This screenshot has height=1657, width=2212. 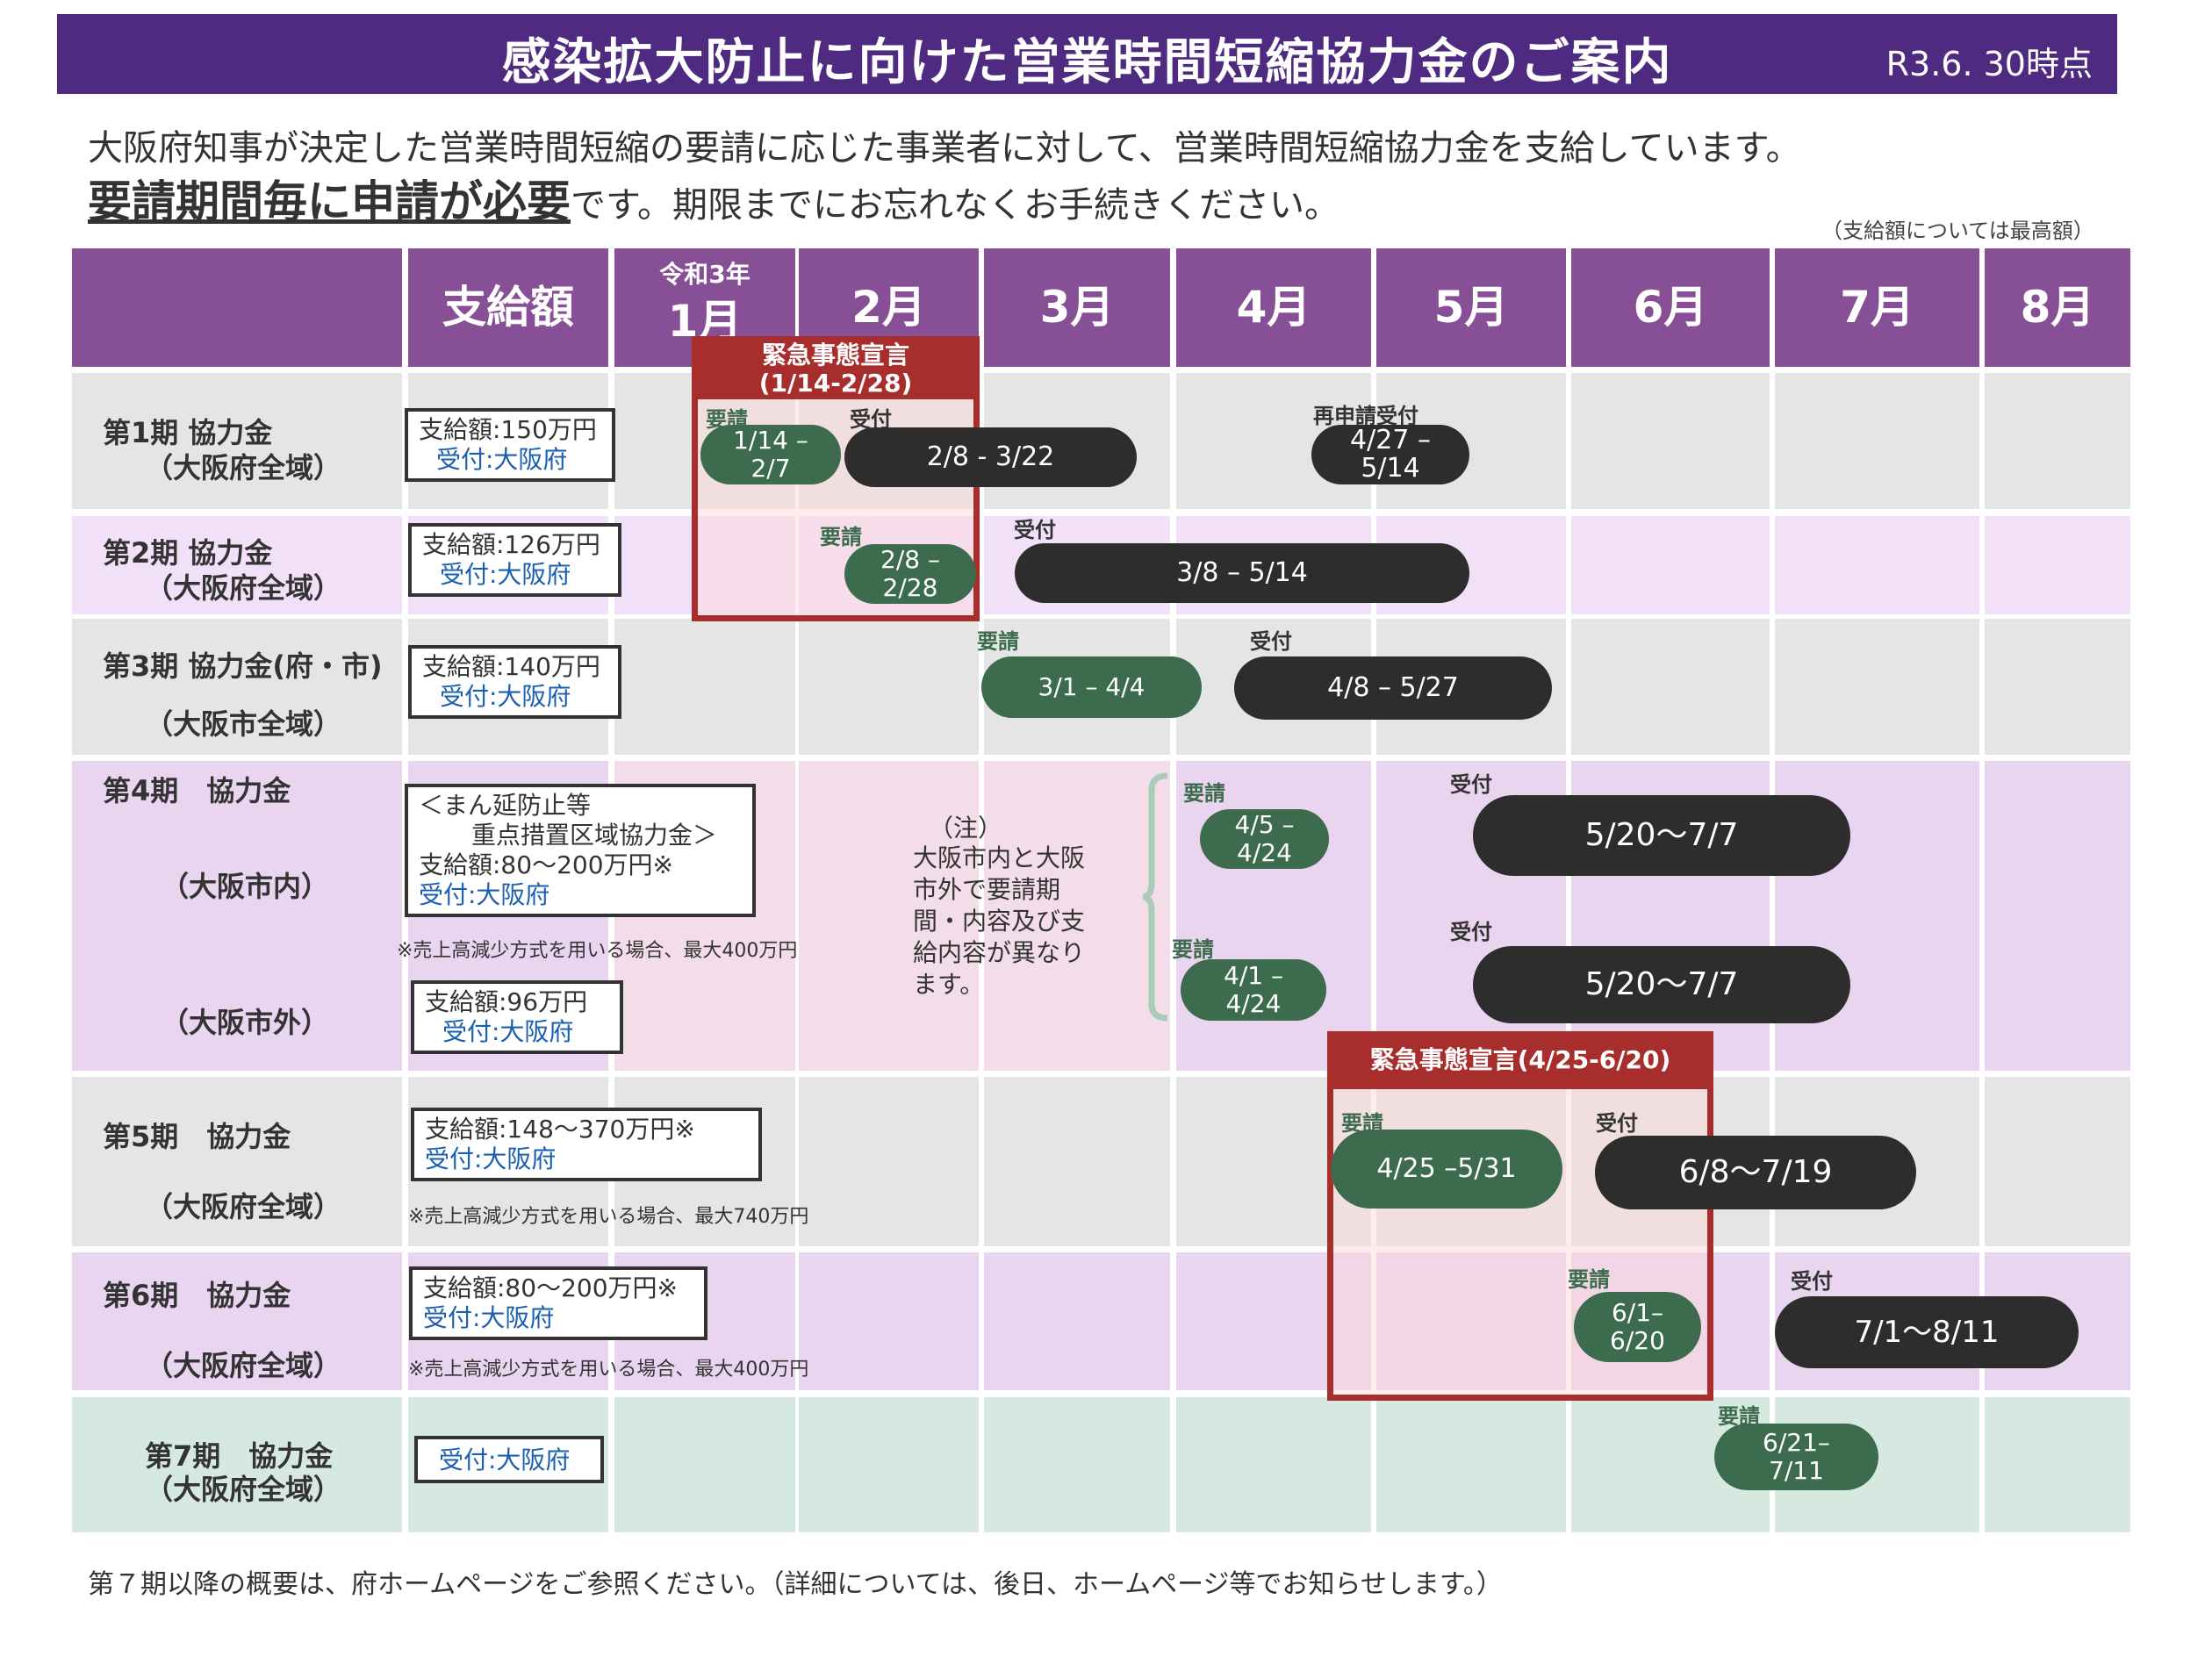 I want to click on p4-inside-reception-label: 受付, so click(x=1471, y=784).